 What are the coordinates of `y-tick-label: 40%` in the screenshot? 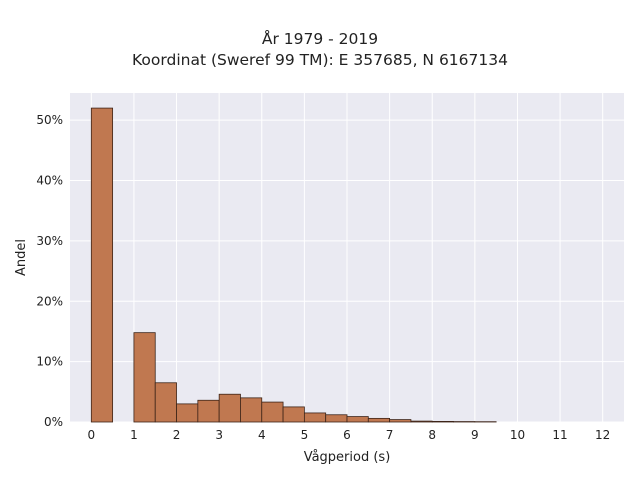 It's located at (49, 181).